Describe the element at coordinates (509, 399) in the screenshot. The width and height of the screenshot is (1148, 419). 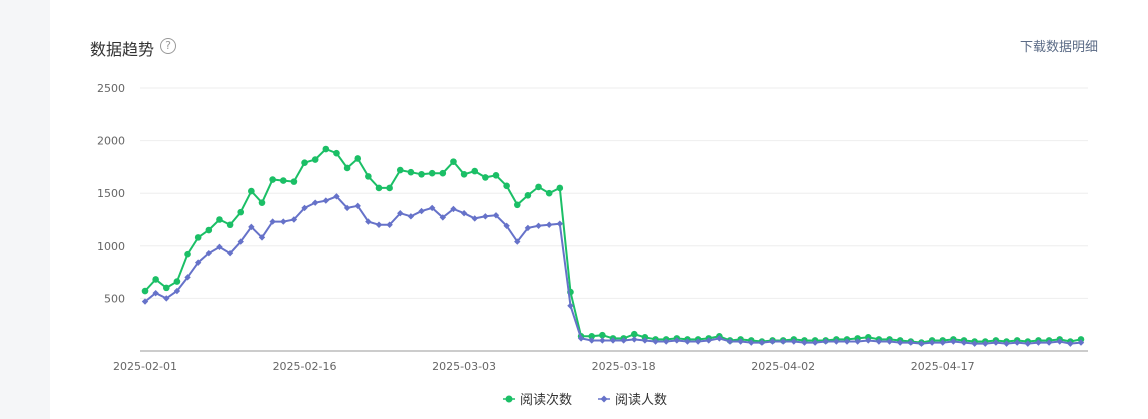
I see `legend-marker` at that location.